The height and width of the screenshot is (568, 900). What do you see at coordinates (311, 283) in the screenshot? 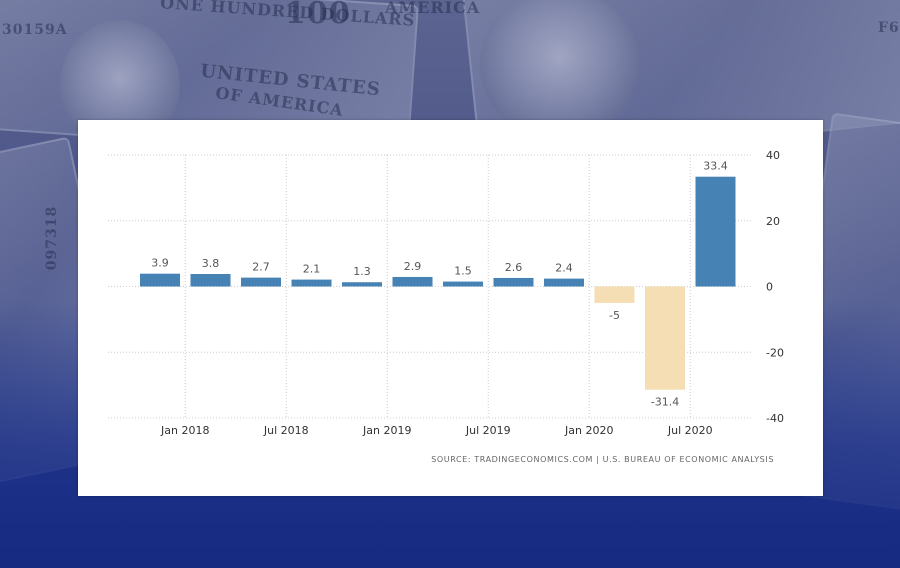
I see `bar-q3-2018` at bounding box center [311, 283].